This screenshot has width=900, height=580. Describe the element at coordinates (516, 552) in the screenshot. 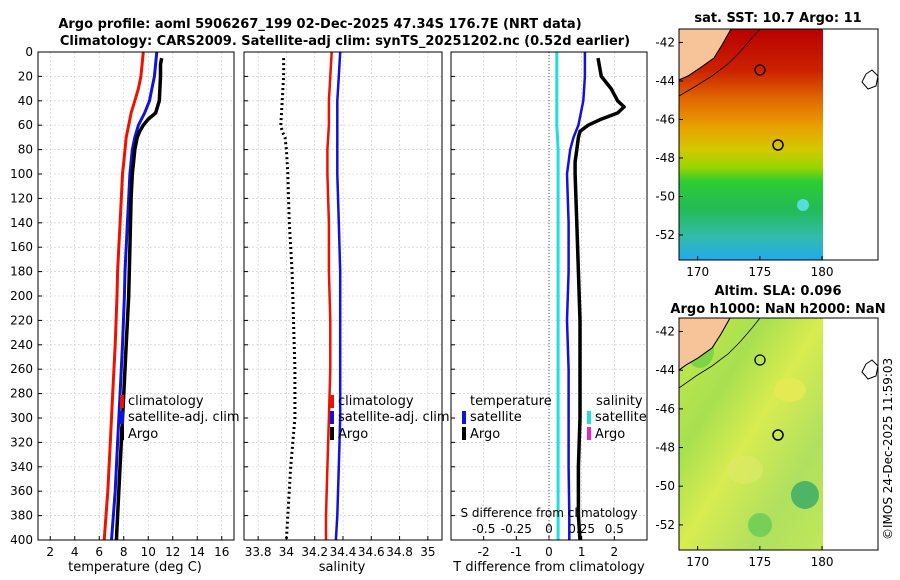

I see `diff-xtick-label: -1` at that location.